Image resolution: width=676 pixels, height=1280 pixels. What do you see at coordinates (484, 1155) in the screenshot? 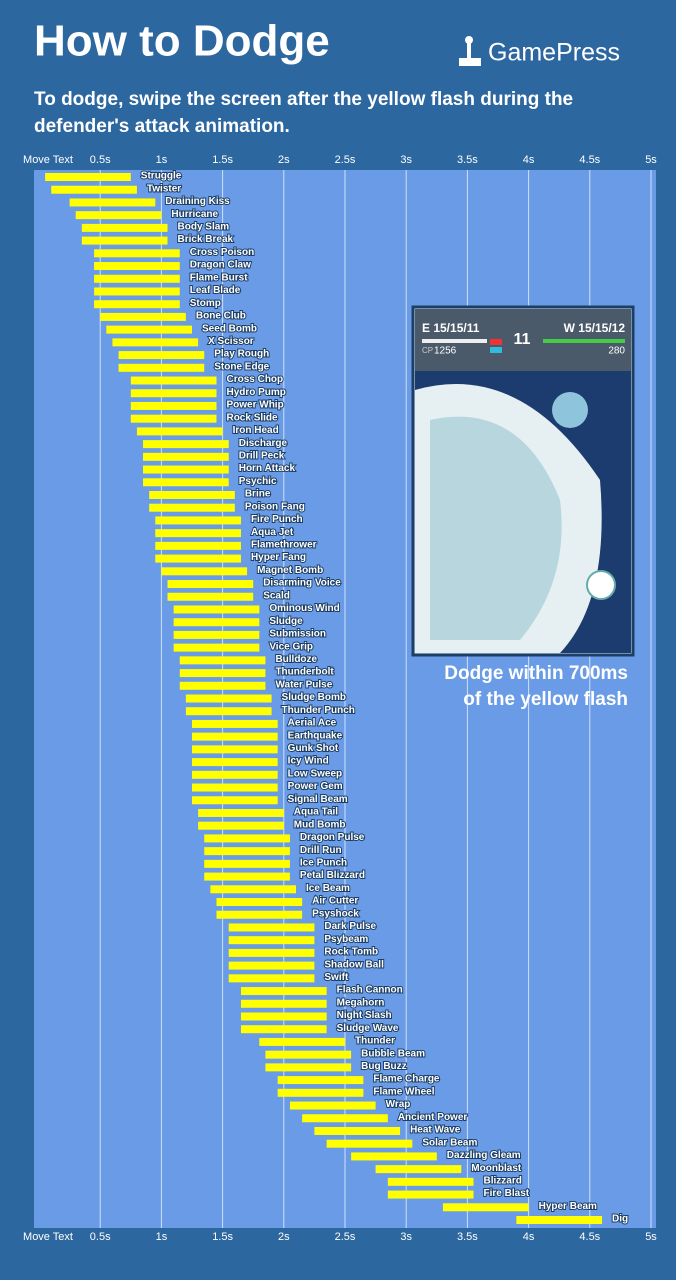
I see `bar-label: Dazzling Gleam` at bounding box center [484, 1155].